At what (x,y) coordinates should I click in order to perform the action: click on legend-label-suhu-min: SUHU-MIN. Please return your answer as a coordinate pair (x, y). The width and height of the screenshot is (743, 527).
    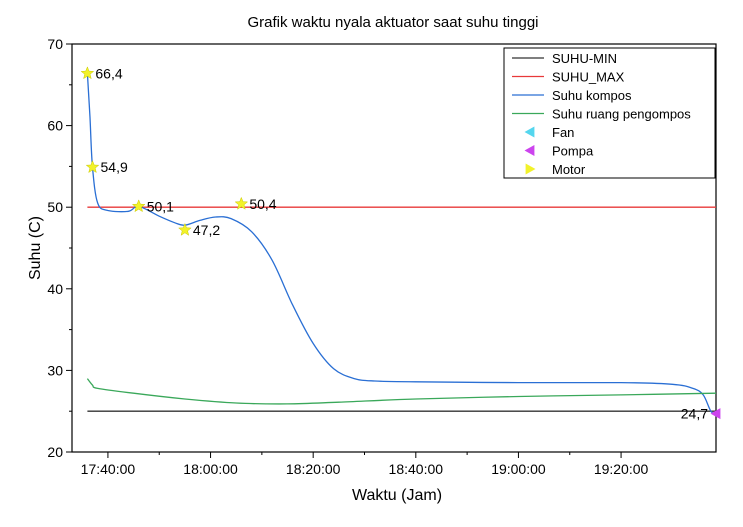
    Looking at the image, I should click on (584, 58).